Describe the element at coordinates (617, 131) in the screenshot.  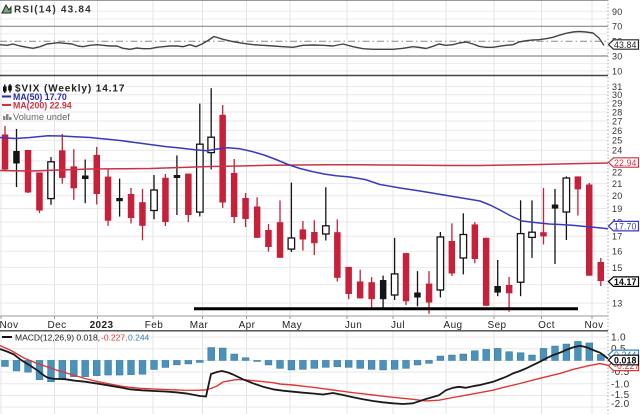
I see `svg-text: 26` at that location.